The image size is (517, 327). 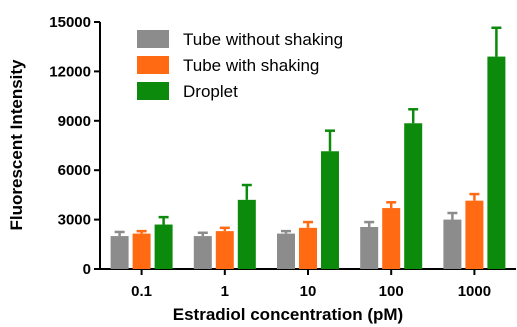 I want to click on x-tick-label: 10, so click(x=308, y=291).